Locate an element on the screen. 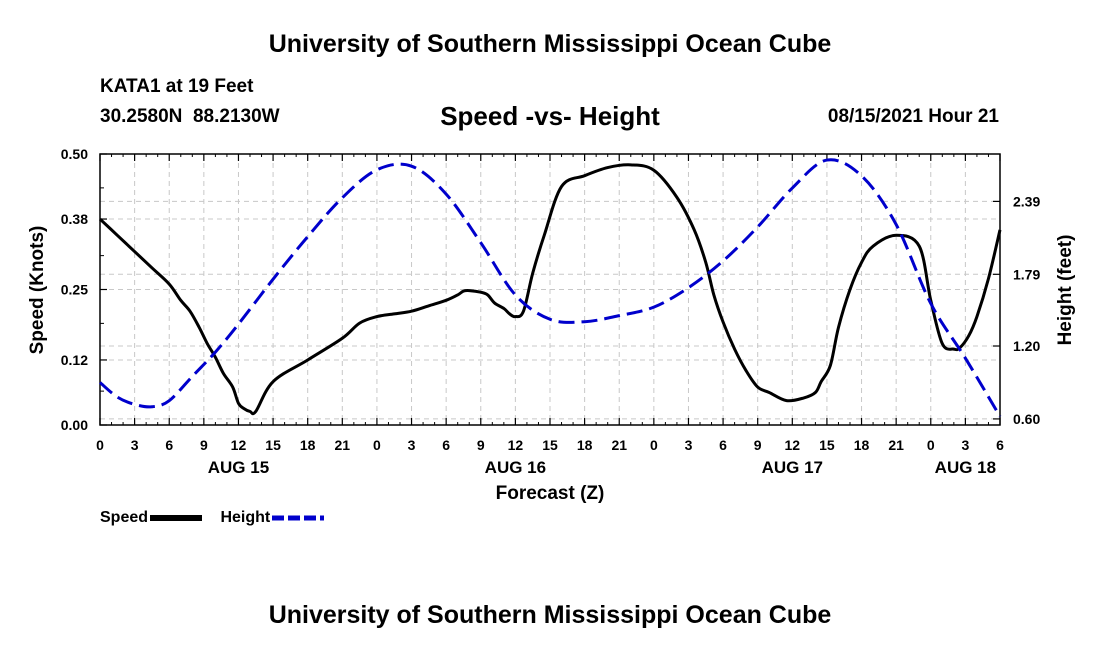 This screenshot has height=650, width=1100. legend-speed-line is located at coordinates (176, 517).